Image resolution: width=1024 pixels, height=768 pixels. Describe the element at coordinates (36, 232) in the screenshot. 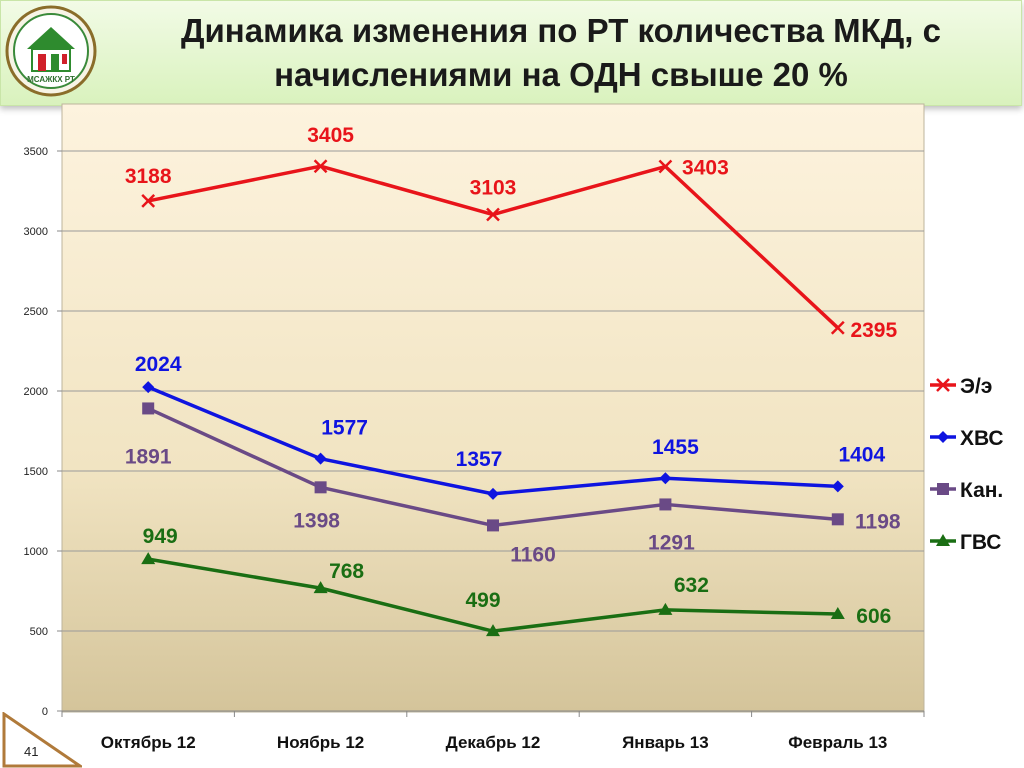

I see `y-tick-label: 3000` at that location.